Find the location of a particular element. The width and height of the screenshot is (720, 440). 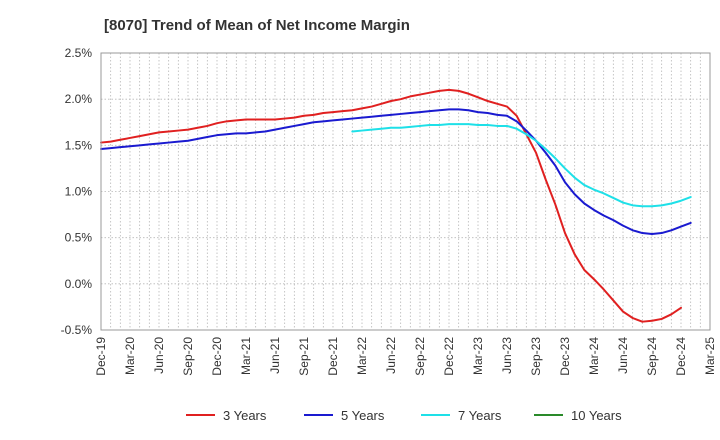

legend-item-3-years: 3 Years is located at coordinates (226, 415).